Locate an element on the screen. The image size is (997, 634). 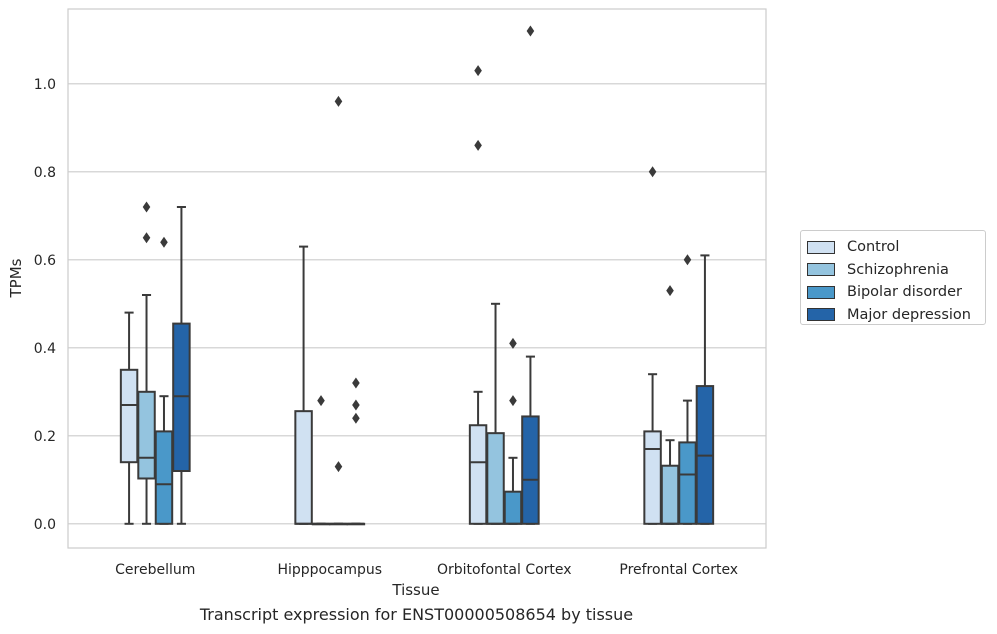
legend-item: Control is located at coordinates (893, 247).